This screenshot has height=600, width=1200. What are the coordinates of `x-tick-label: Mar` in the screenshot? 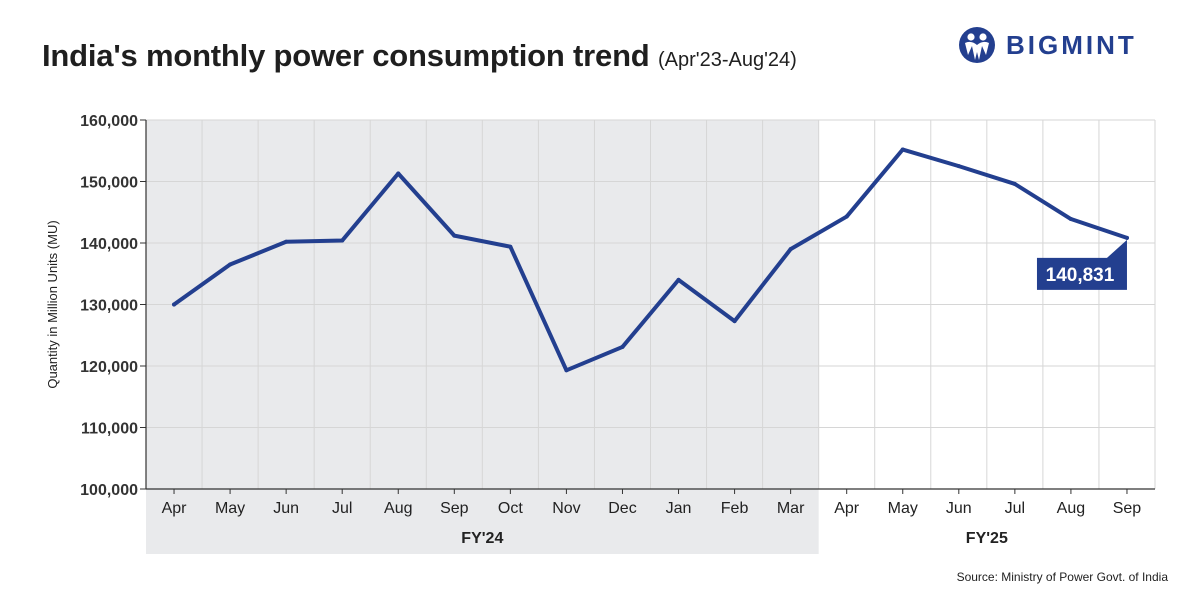 It's located at (791, 508).